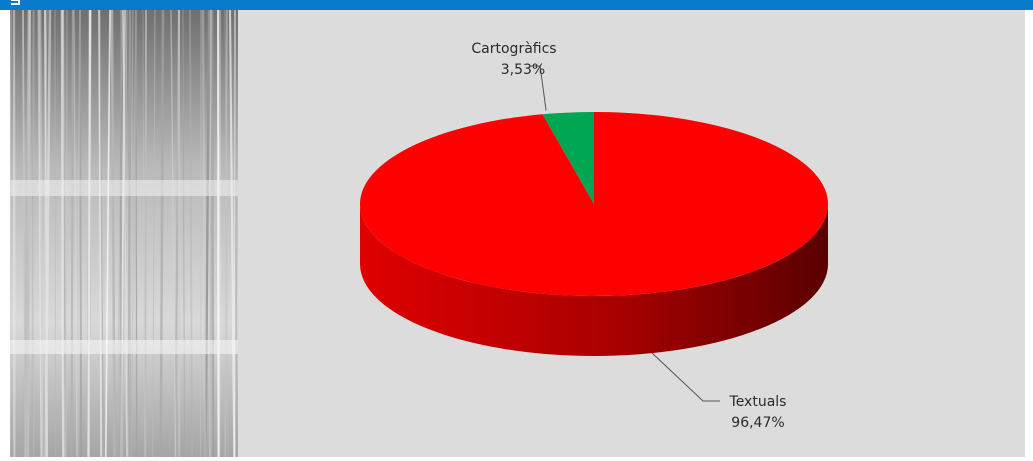 The image size is (1033, 461). What do you see at coordinates (17, 5) in the screenshot?
I see `header-bar-fragment` at bounding box center [17, 5].